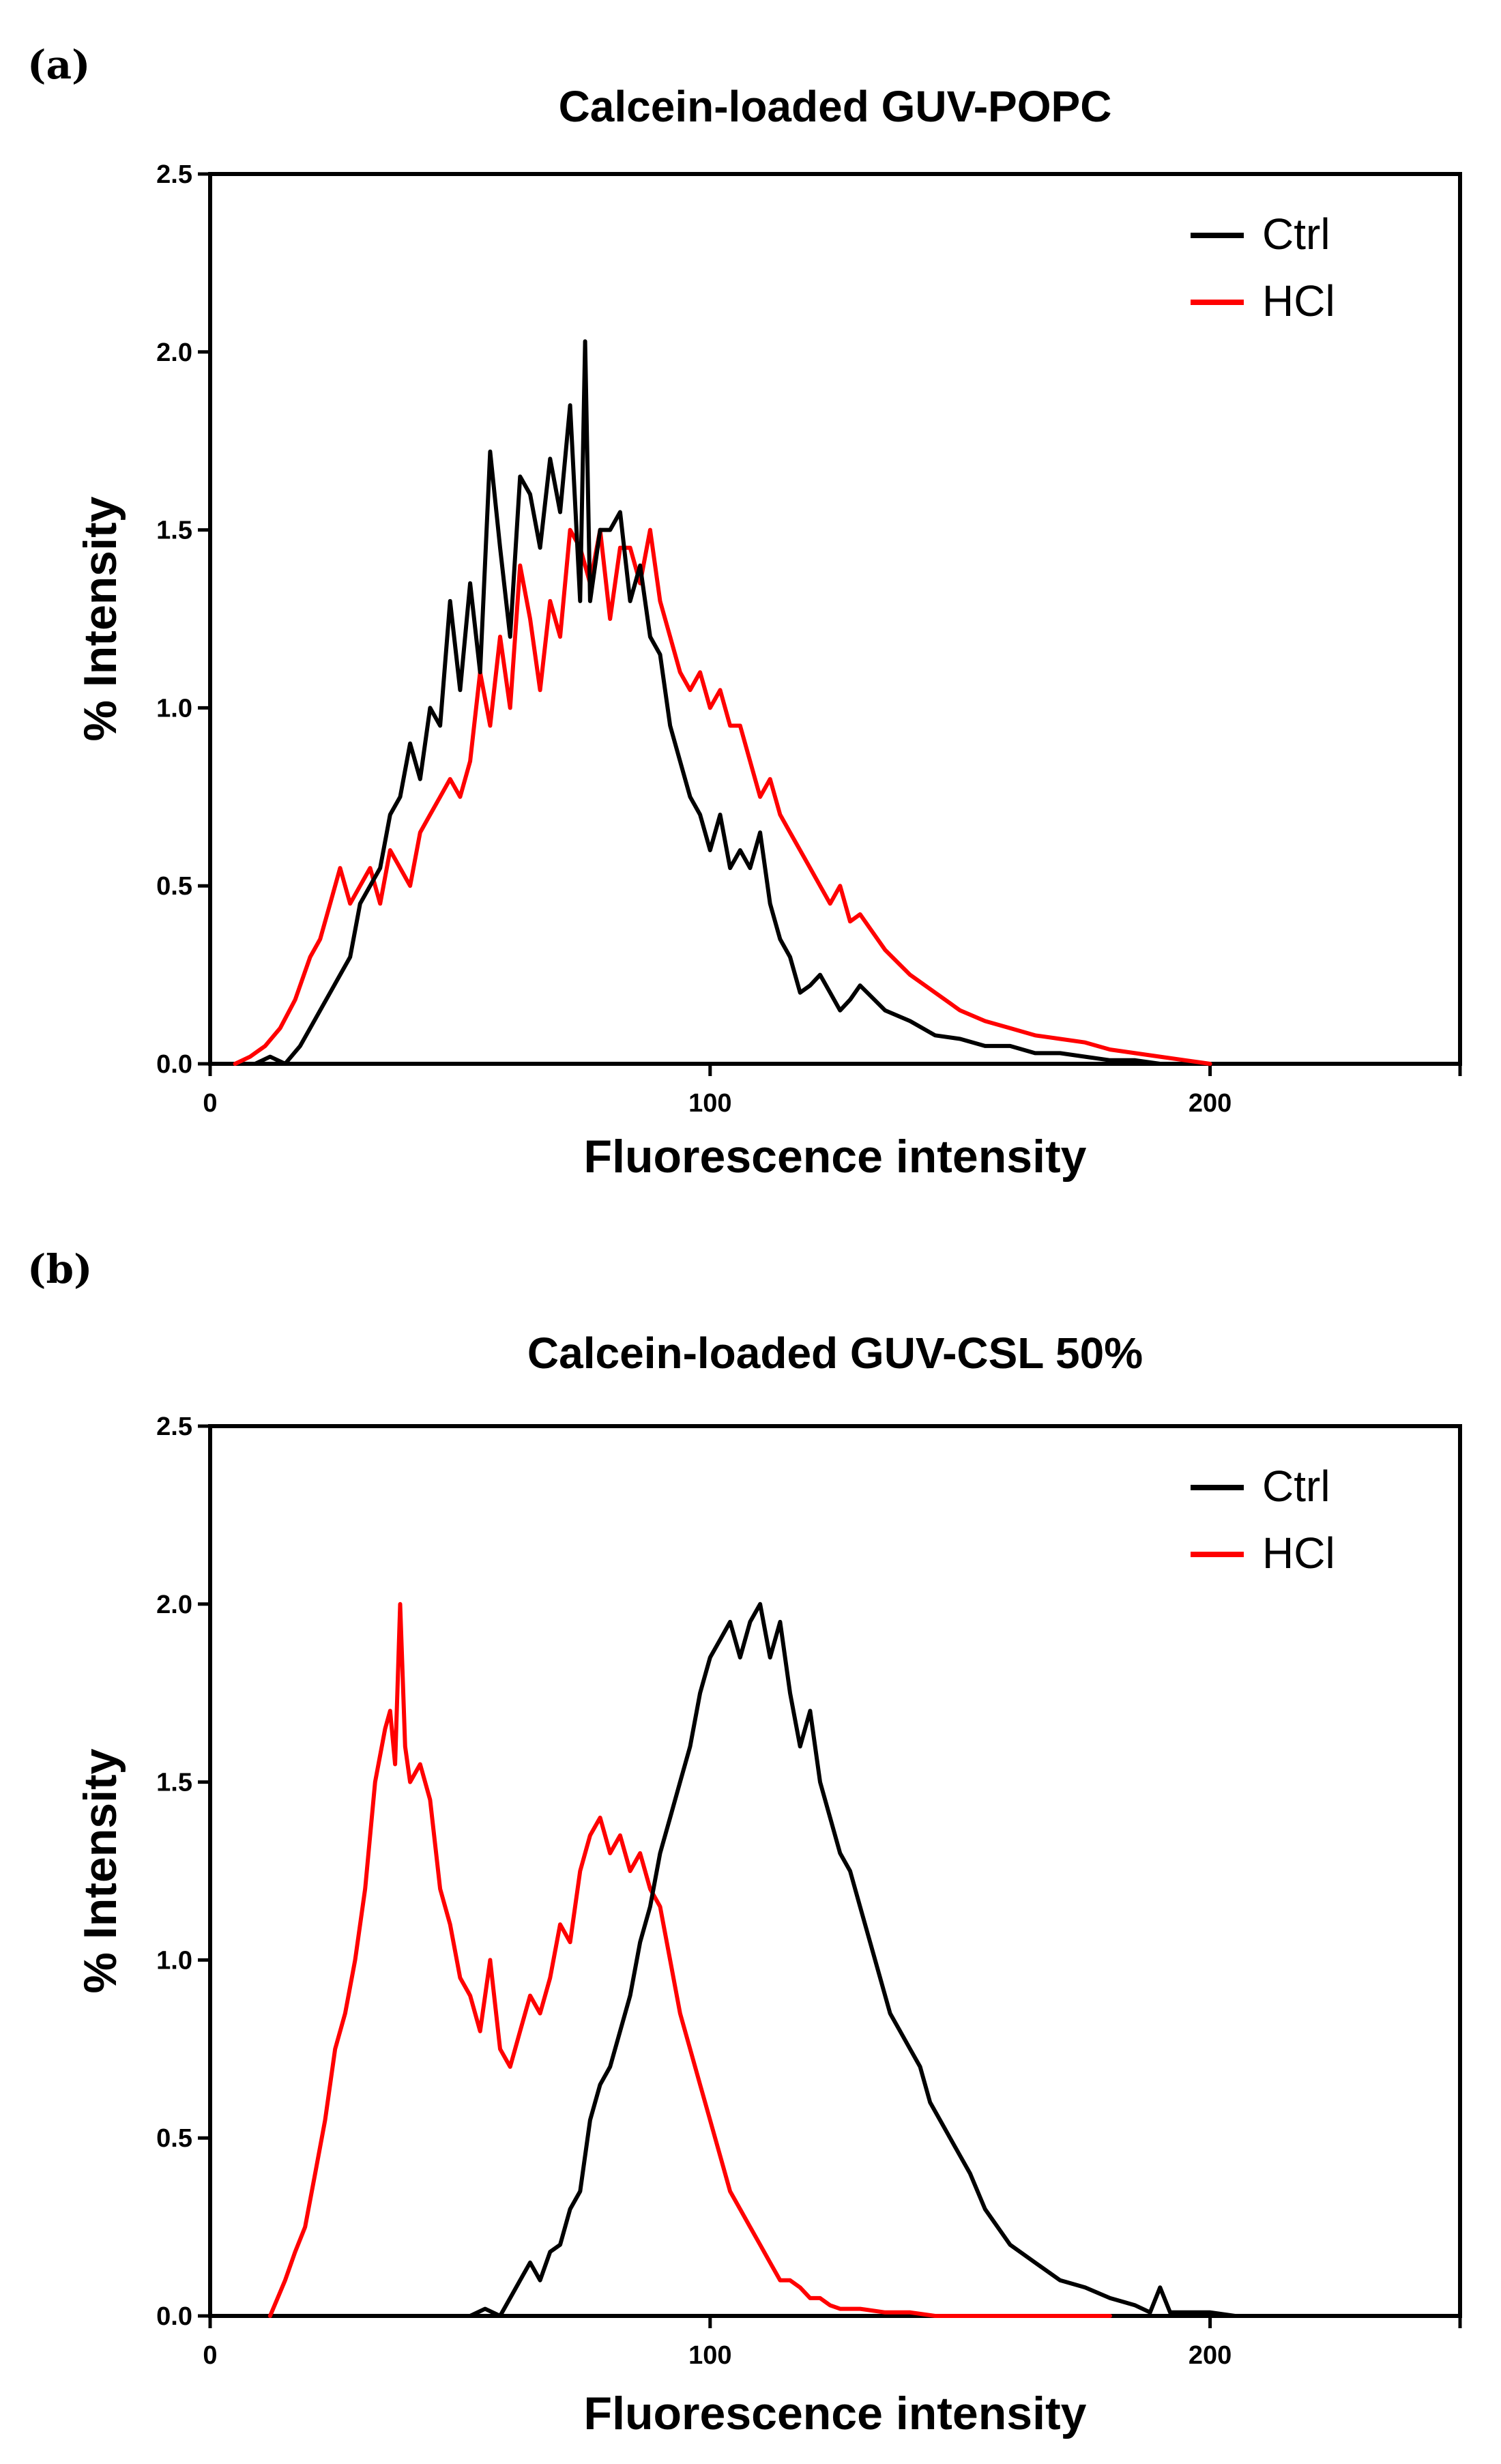  What do you see at coordinates (835, 106) in the screenshot?
I see `chart-title: Calcein-loaded GUV-POPC` at bounding box center [835, 106].